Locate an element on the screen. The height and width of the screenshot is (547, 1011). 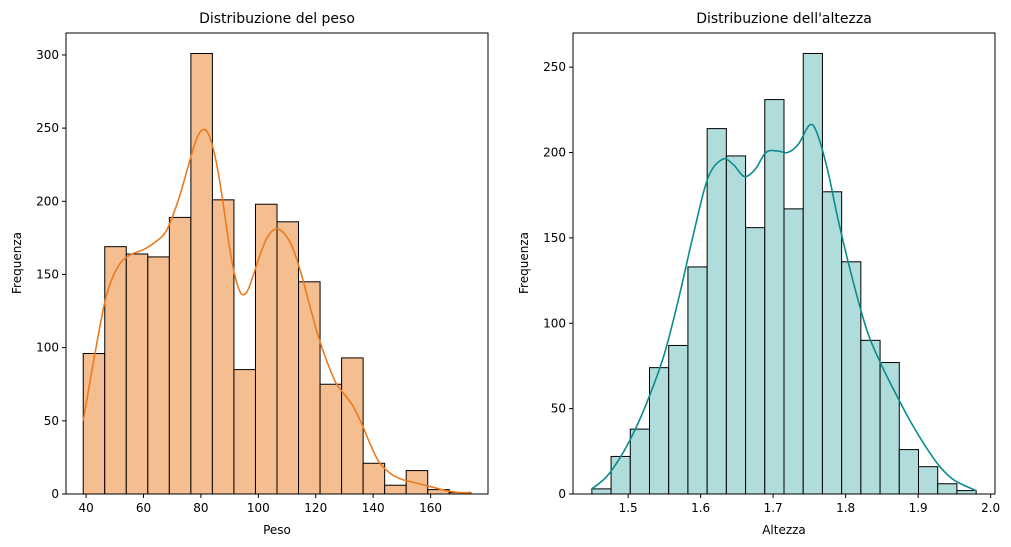
x-tick-label: 1.8 is located at coordinates (845, 508).